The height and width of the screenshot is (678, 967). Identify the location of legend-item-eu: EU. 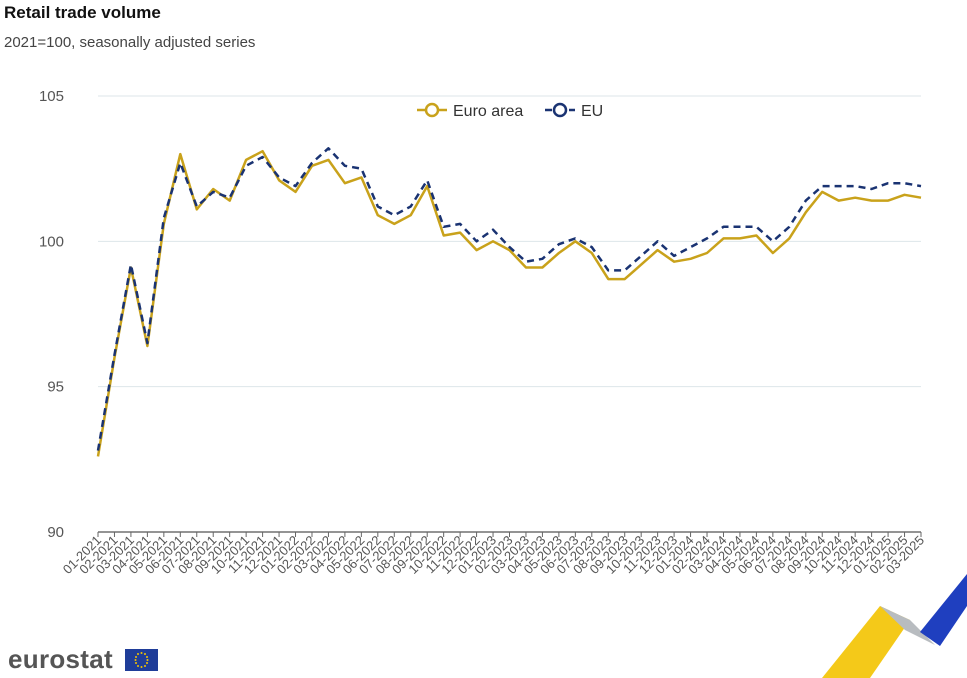
(574, 111).